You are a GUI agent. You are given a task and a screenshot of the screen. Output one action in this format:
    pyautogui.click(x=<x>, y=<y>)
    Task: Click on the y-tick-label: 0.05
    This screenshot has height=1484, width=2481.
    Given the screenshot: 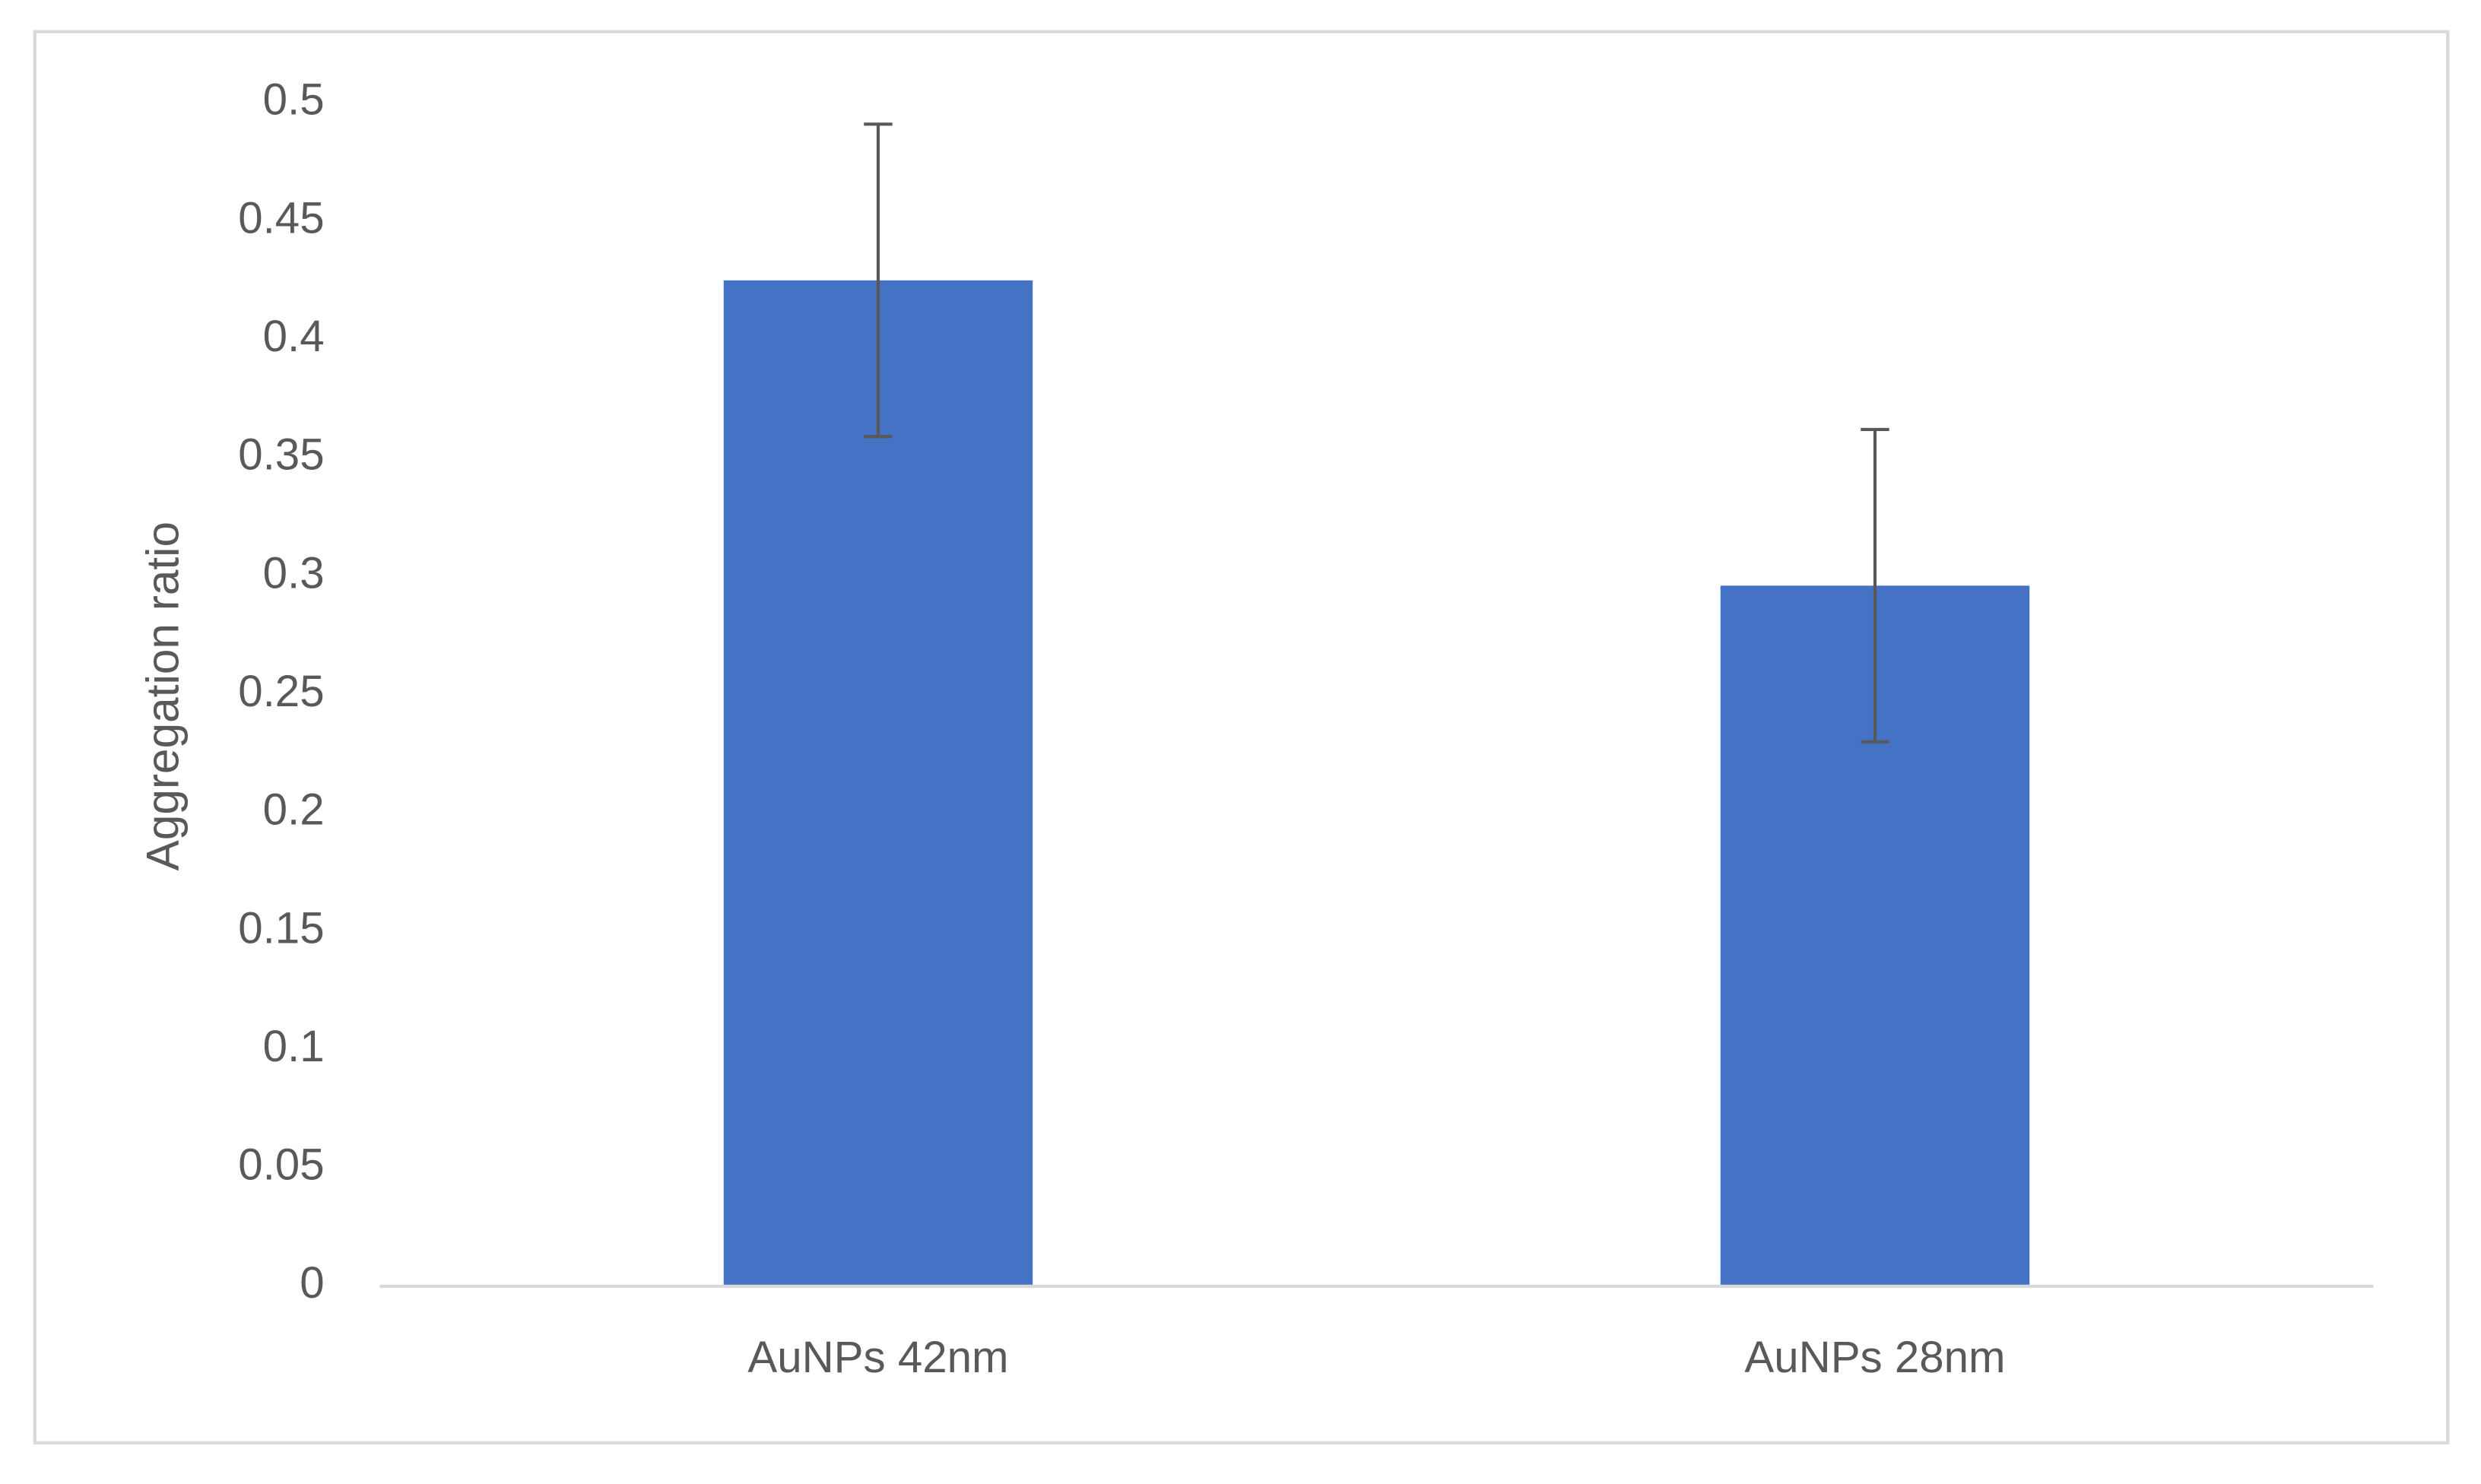 What is the action you would take?
    pyautogui.click(x=281, y=1165)
    